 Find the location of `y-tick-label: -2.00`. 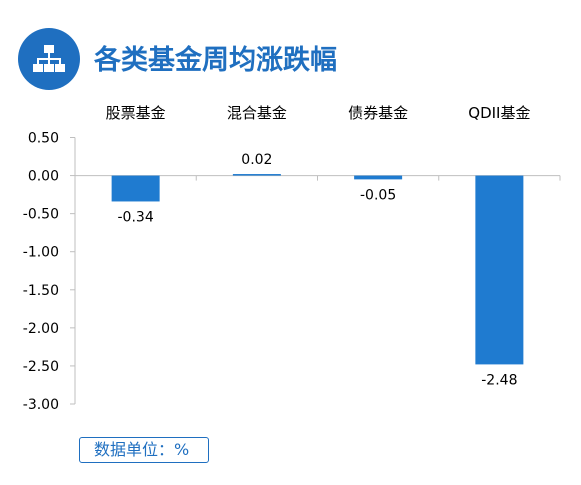

y-tick-label: -2.00 is located at coordinates (41, 329).